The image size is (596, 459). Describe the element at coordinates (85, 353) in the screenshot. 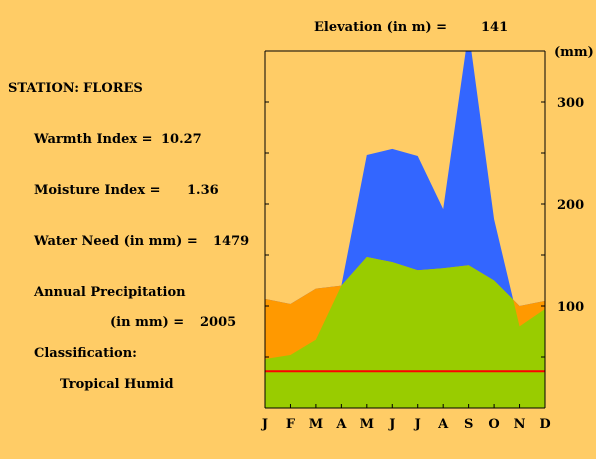

I see `classification-label: Classification:` at that location.